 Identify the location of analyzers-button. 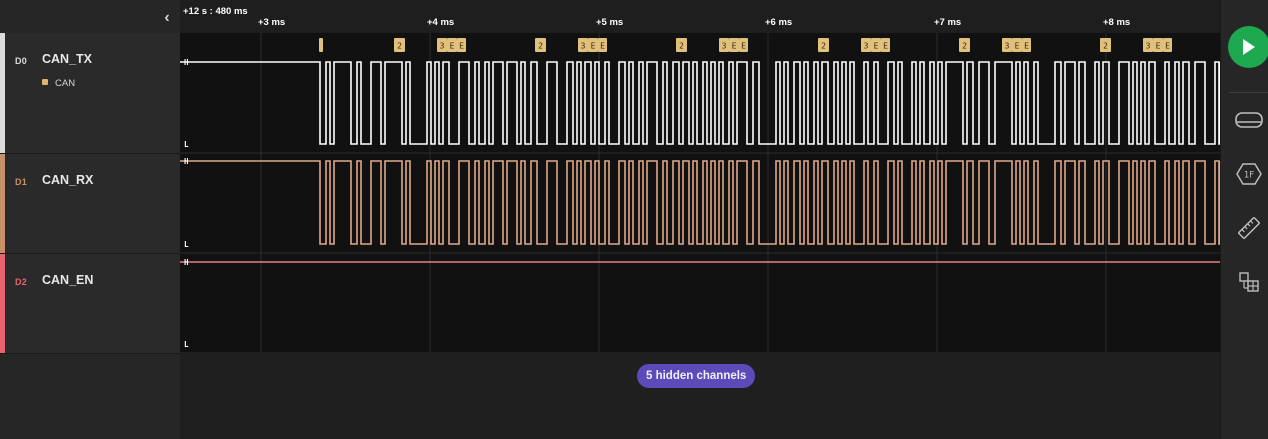
(1249, 120).